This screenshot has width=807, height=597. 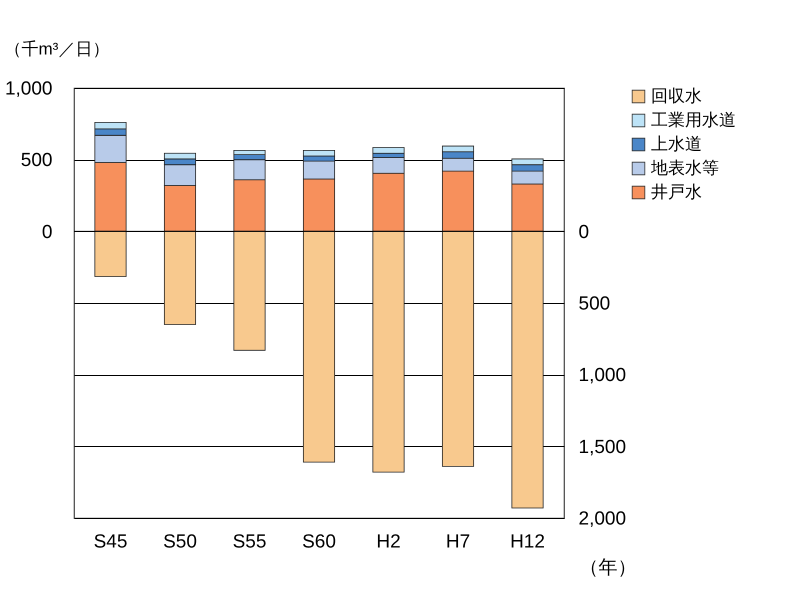 What do you see at coordinates (676, 144) in the screenshot?
I see `legend-label: 上水道` at bounding box center [676, 144].